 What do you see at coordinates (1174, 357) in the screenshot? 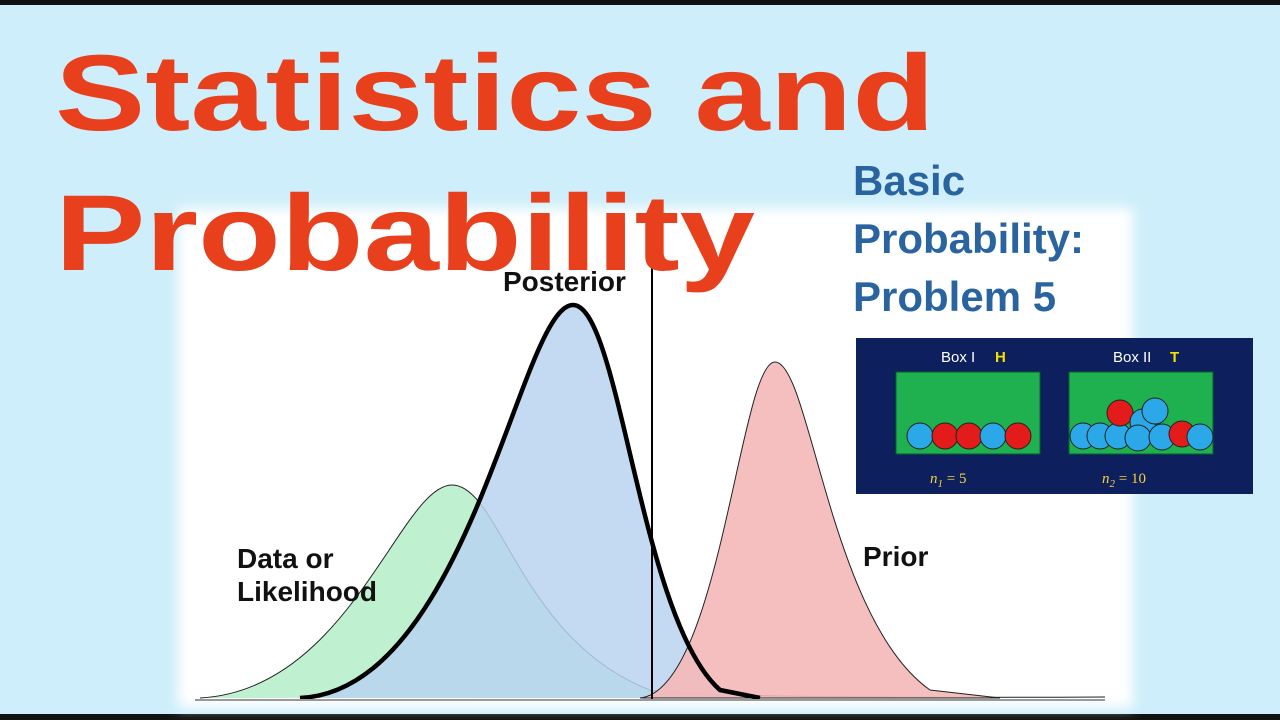
I see `box-side: T` at bounding box center [1174, 357].